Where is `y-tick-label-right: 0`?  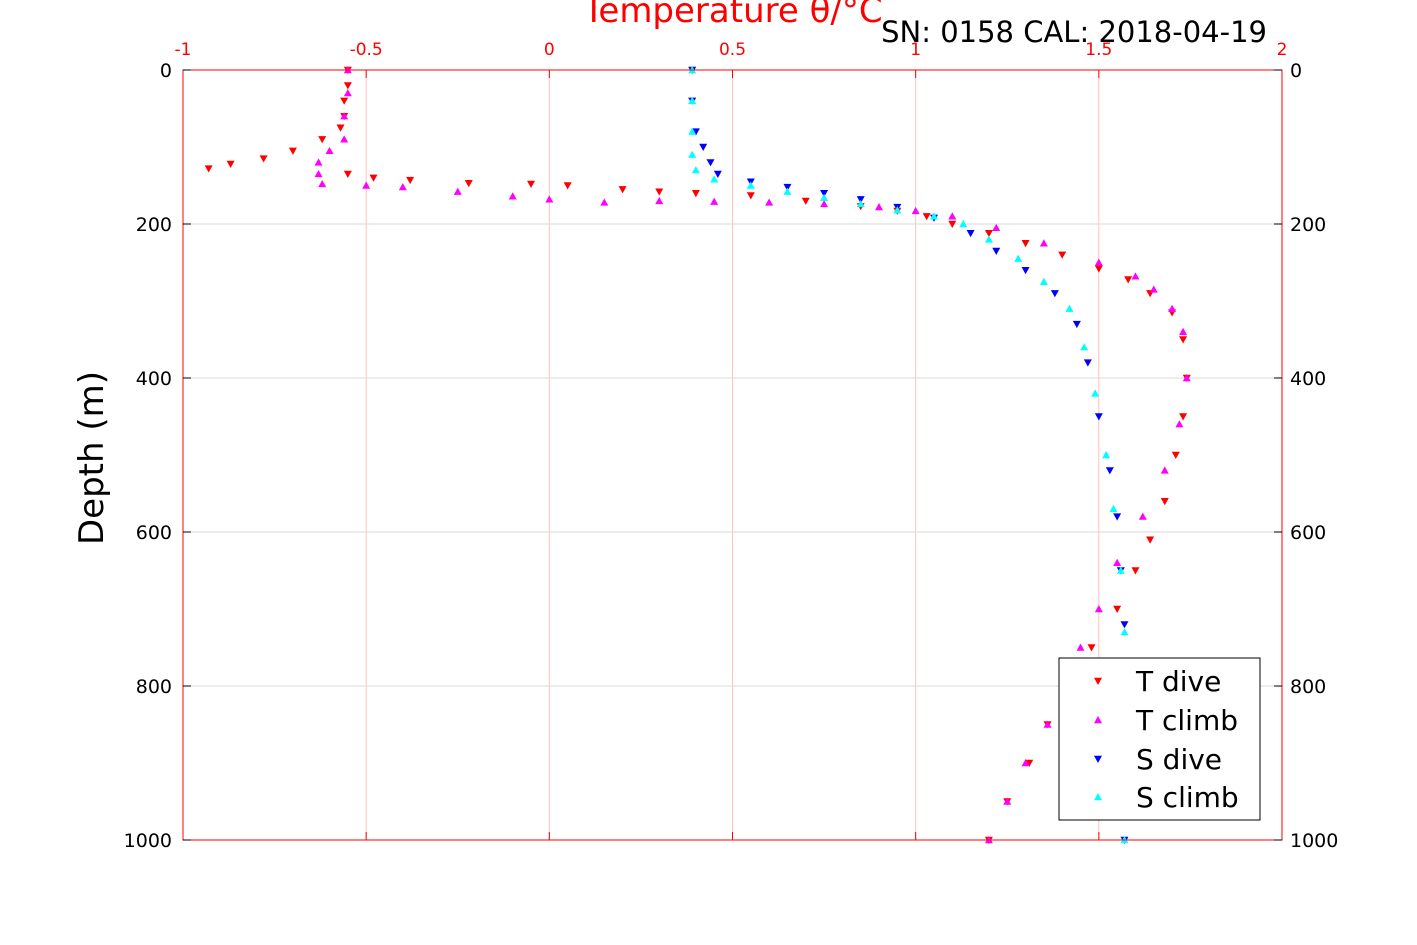 y-tick-label-right: 0 is located at coordinates (1296, 71).